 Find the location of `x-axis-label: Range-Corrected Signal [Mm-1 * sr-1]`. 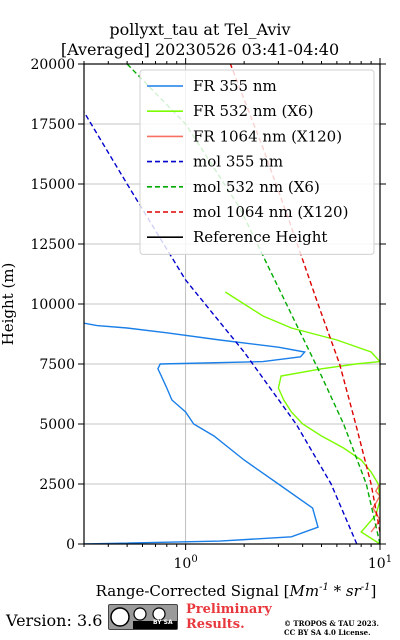

x-axis-label: Range-Corrected Signal [Mm-1 * sr-1] is located at coordinates (236, 591).